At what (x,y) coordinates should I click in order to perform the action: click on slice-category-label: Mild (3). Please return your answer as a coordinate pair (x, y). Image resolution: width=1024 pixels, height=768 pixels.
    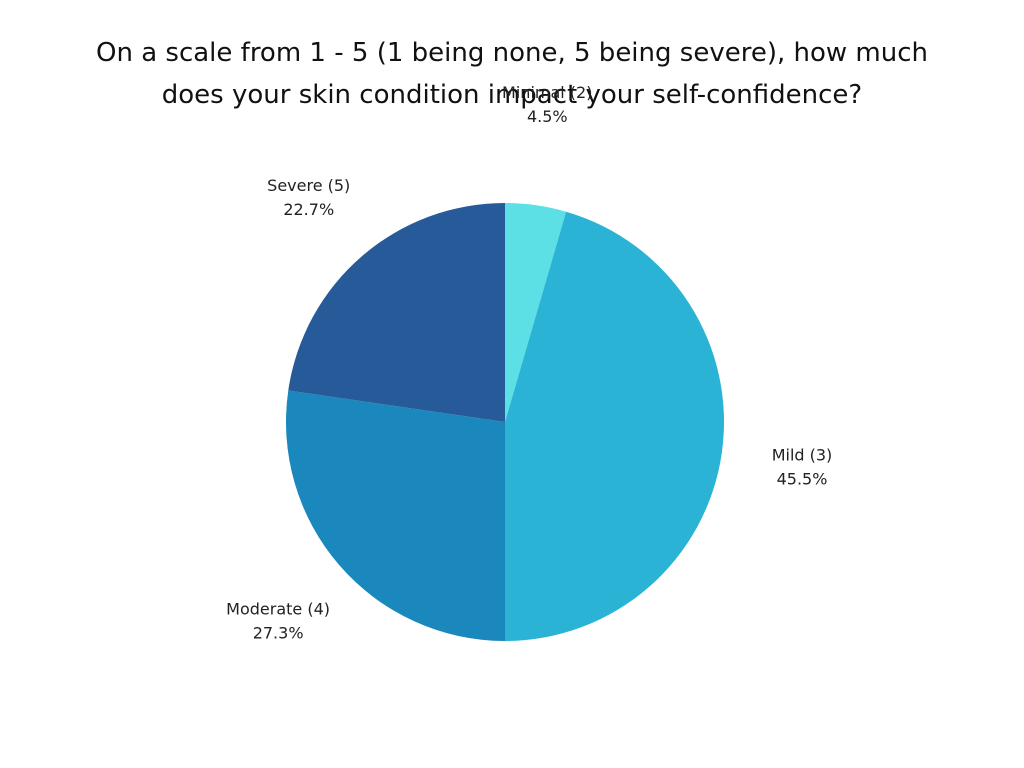
    Looking at the image, I should click on (802, 454).